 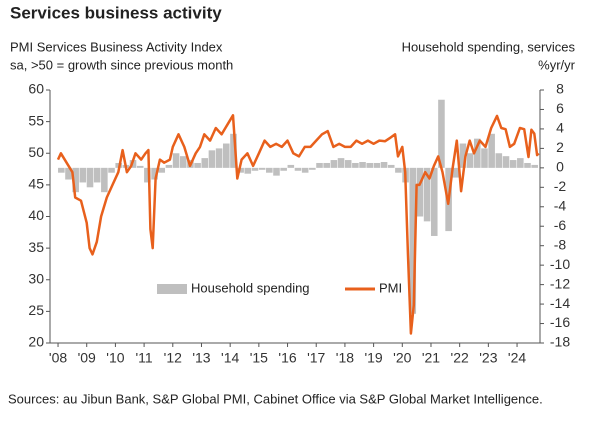 I want to click on y2-tick-label: 6, so click(x=560, y=108).